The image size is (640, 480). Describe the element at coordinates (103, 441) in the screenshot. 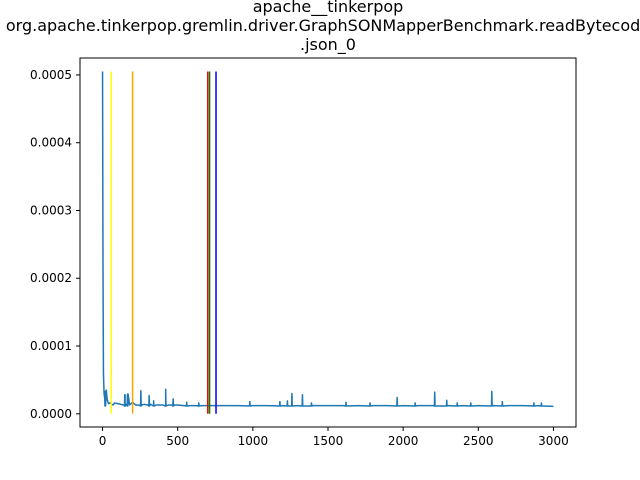

I see `x-tick-label: 0` at that location.